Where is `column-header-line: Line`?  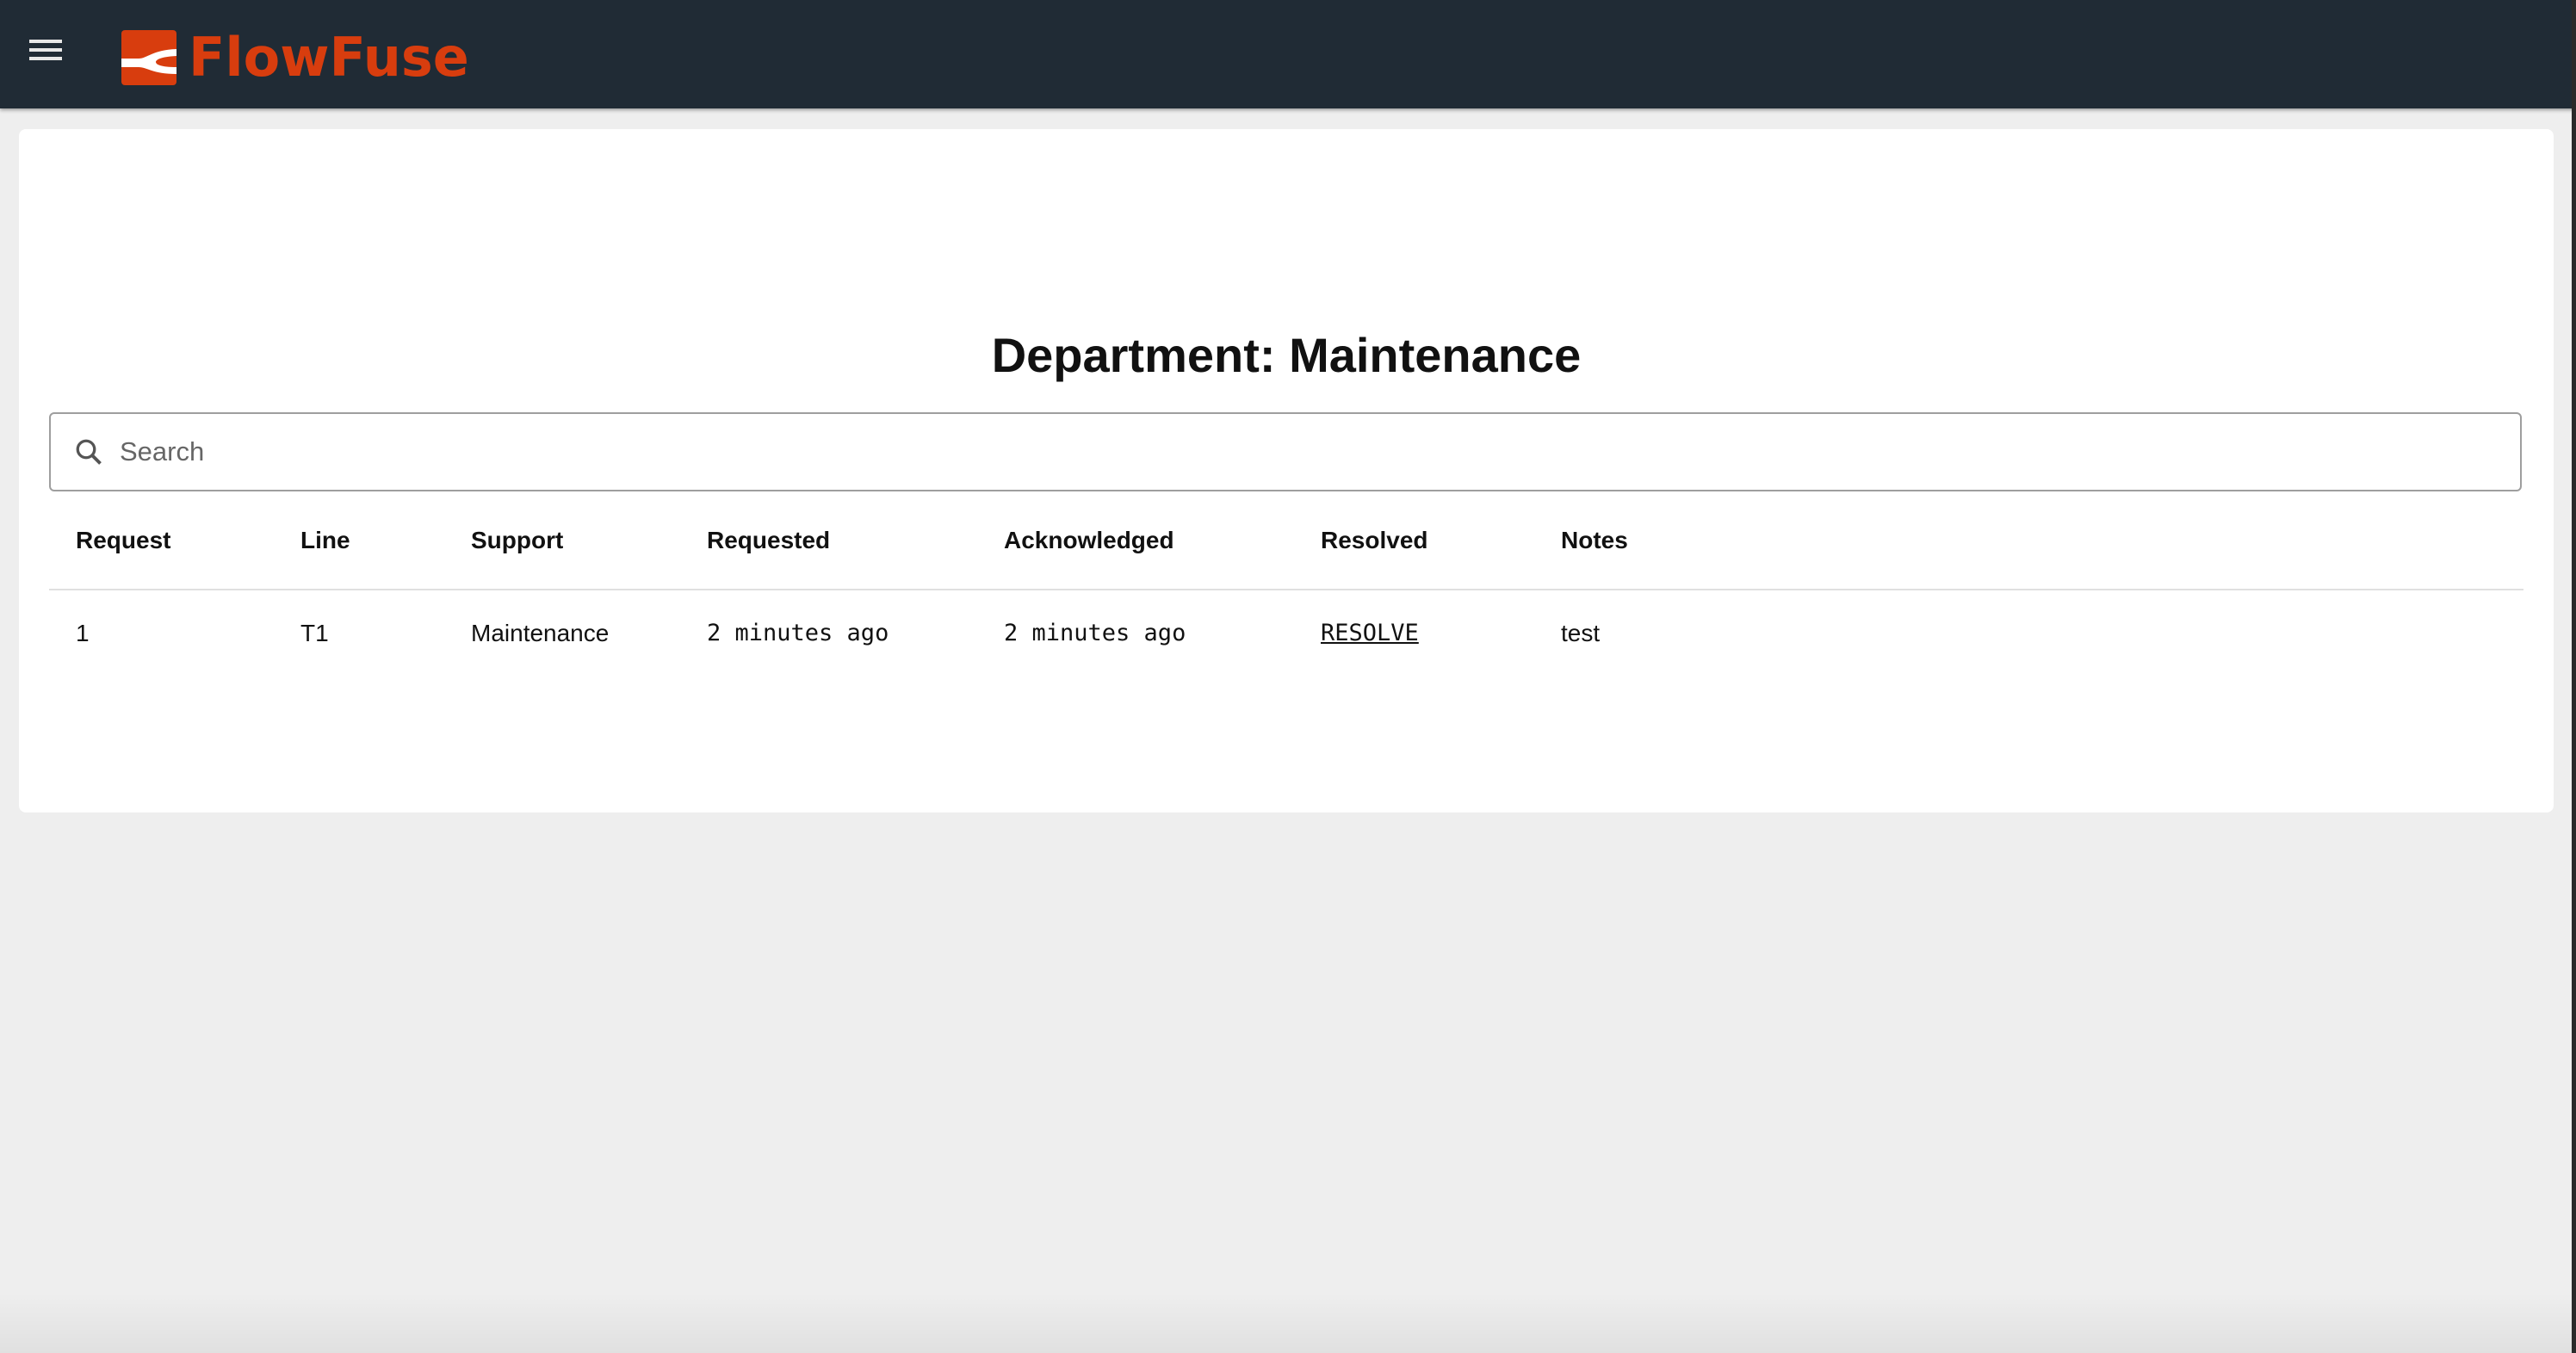 column-header-line: Line is located at coordinates (325, 540).